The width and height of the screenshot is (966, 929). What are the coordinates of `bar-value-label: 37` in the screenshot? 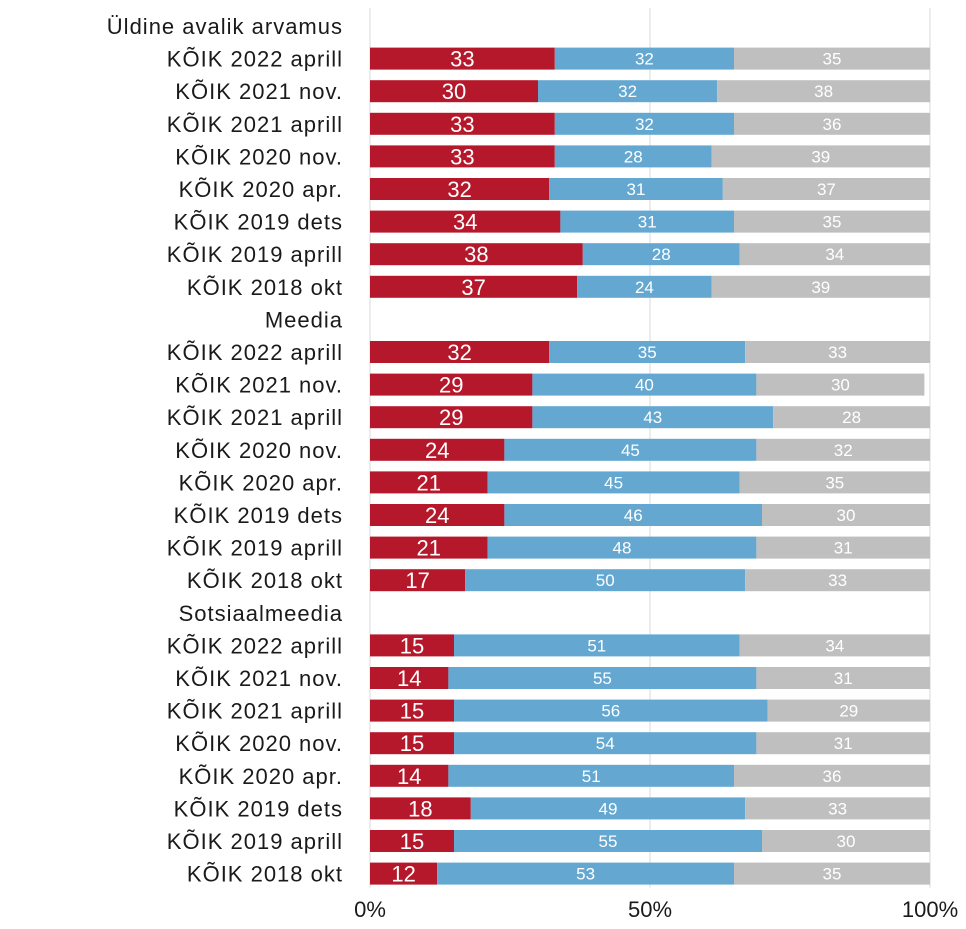 It's located at (473, 287).